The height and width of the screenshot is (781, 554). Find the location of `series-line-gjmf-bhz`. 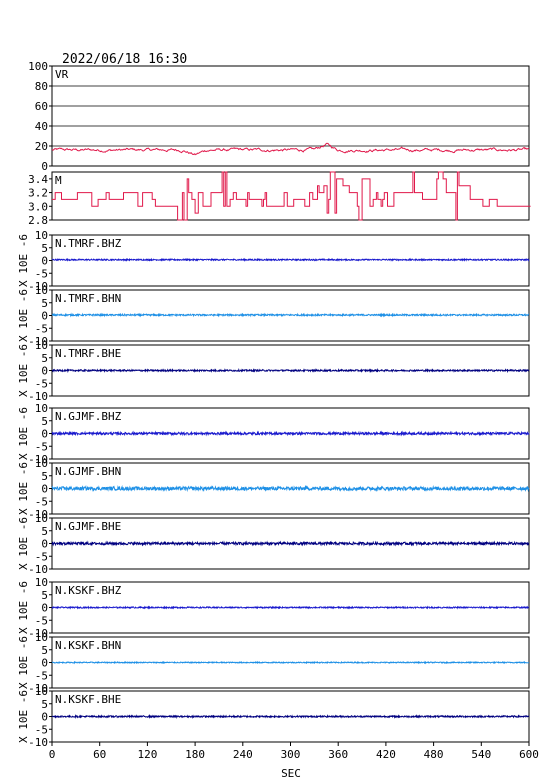

series-line-gjmf-bhz is located at coordinates (290, 433).